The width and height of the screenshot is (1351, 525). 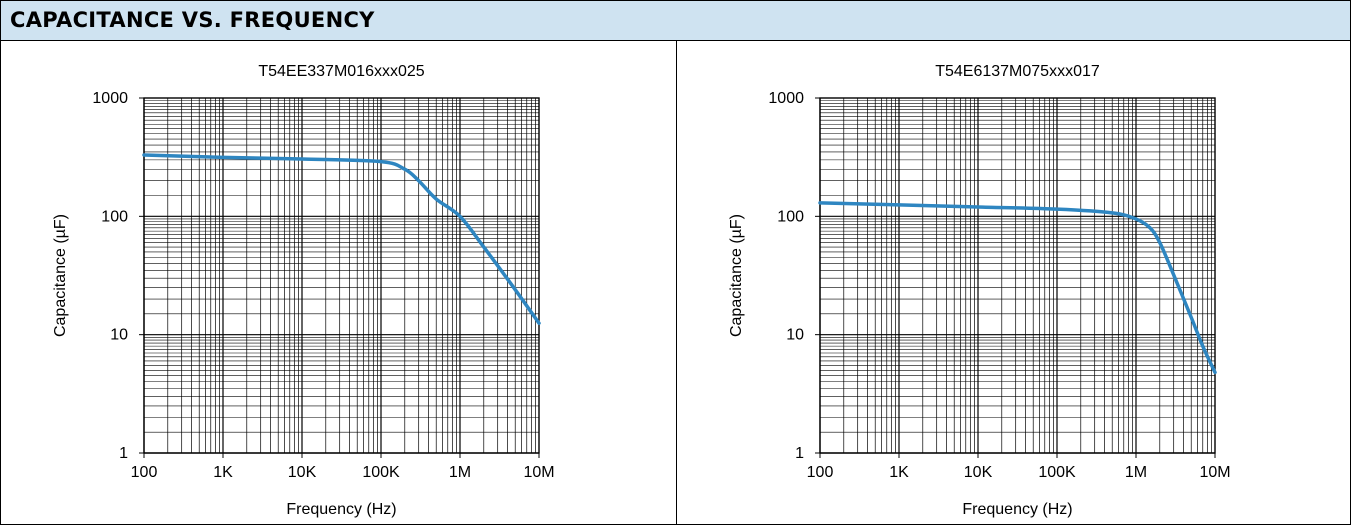 I want to click on panel-divider, so click(x=676, y=282).